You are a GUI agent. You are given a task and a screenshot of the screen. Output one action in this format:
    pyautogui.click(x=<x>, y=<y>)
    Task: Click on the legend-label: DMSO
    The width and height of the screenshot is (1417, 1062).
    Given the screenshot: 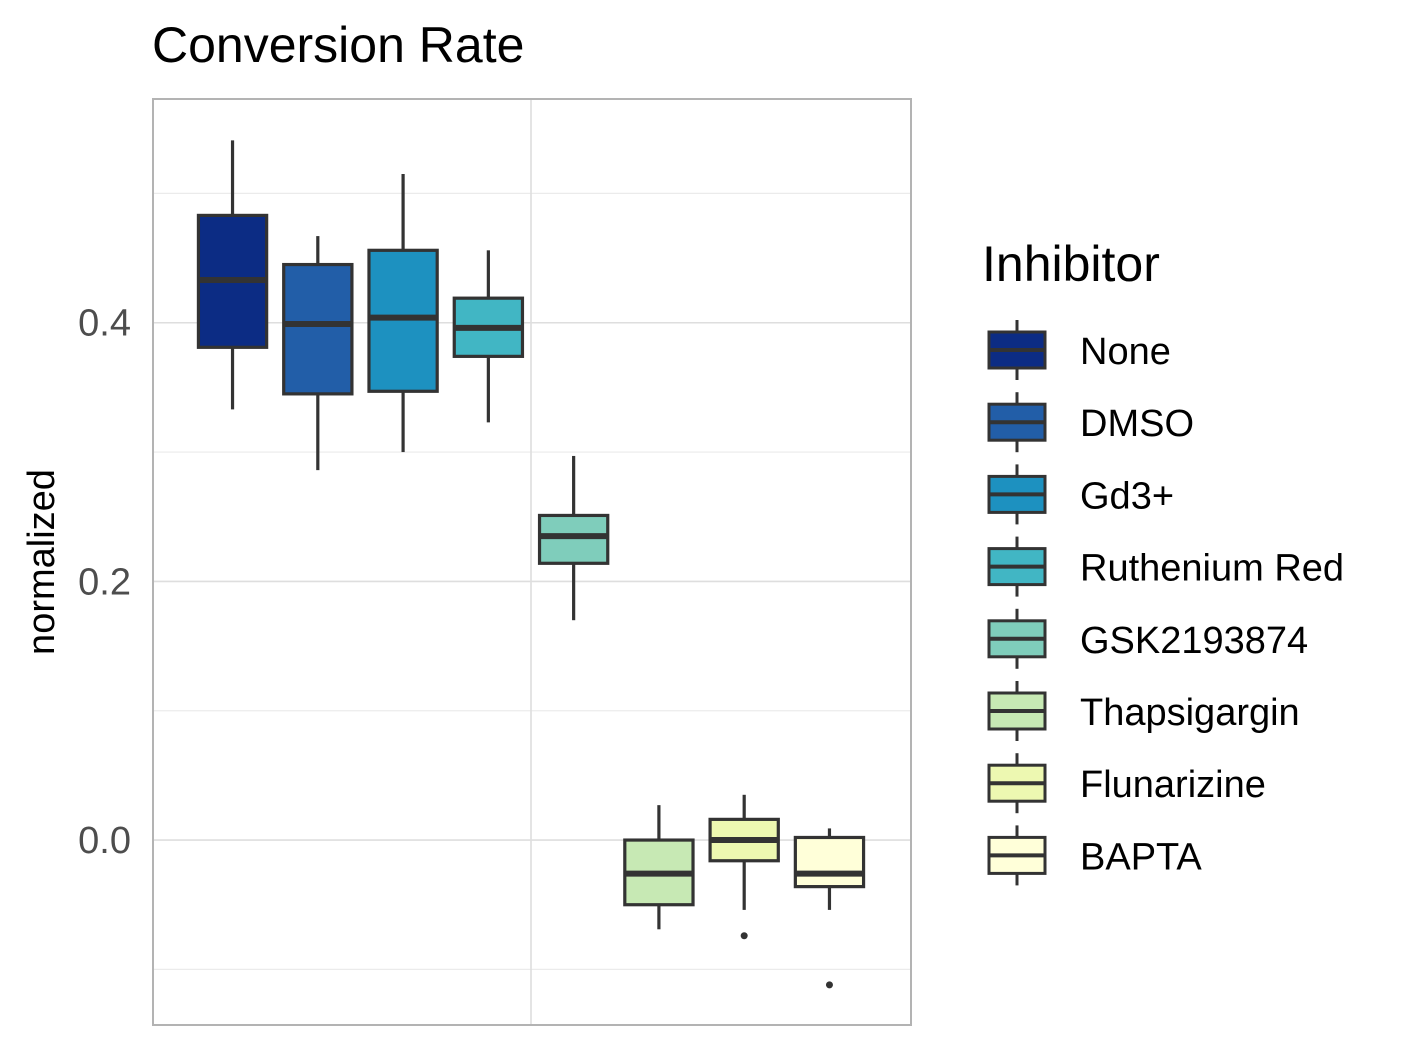 What is the action you would take?
    pyautogui.click(x=1137, y=424)
    